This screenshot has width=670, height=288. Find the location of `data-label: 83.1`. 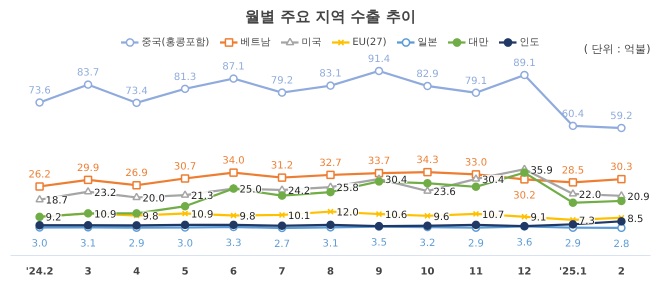

data-label: 83.1 is located at coordinates (330, 74).